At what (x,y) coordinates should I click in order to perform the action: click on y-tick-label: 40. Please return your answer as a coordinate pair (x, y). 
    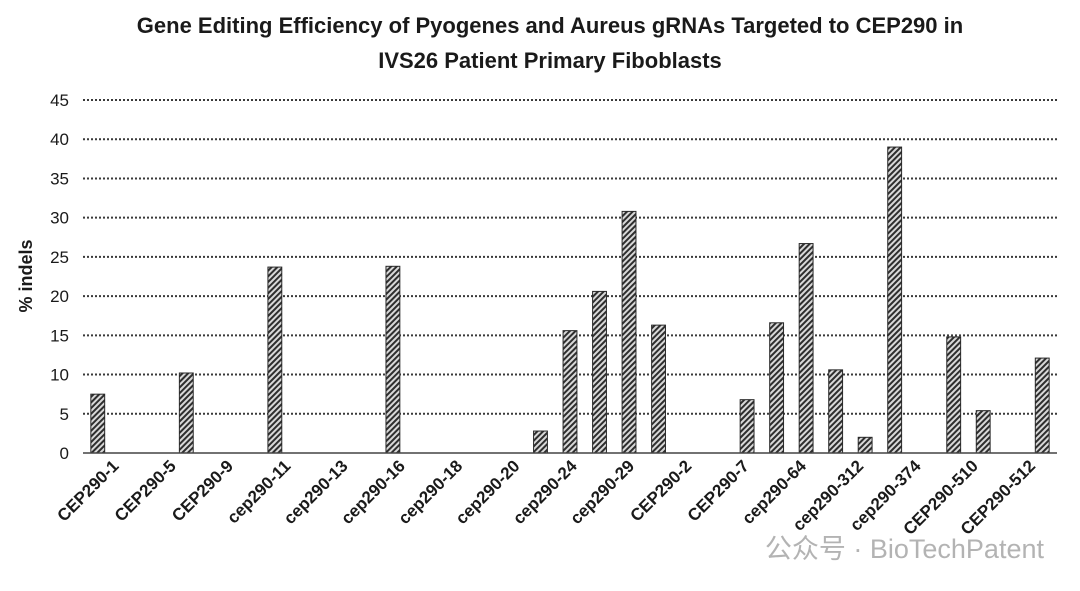
    Looking at the image, I should click on (59, 139).